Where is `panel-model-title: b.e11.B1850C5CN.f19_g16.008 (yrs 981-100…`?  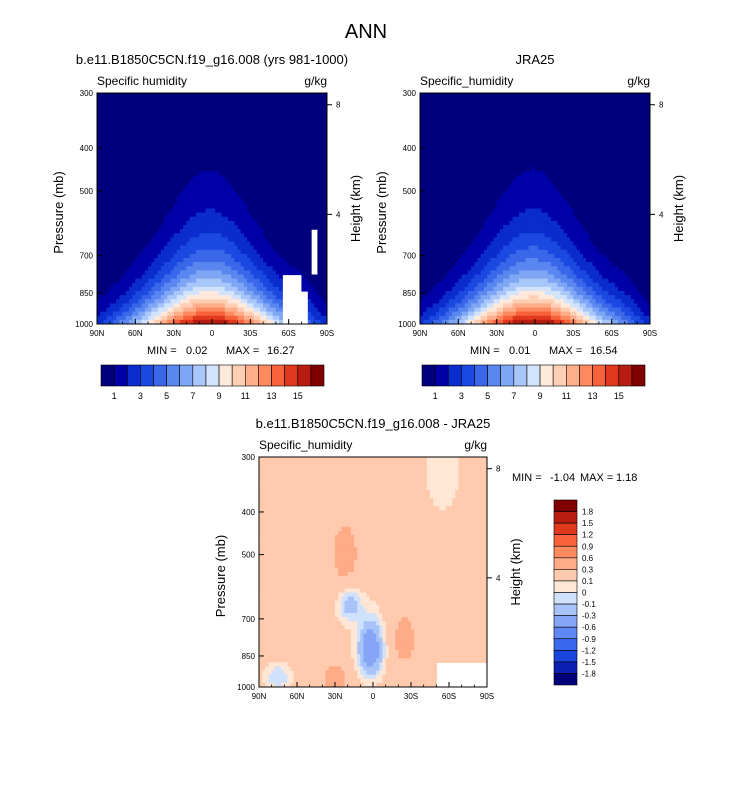
panel-model-title: b.e11.B1850C5CN.f19_g16.008 (yrs 981-100… is located at coordinates (212, 59).